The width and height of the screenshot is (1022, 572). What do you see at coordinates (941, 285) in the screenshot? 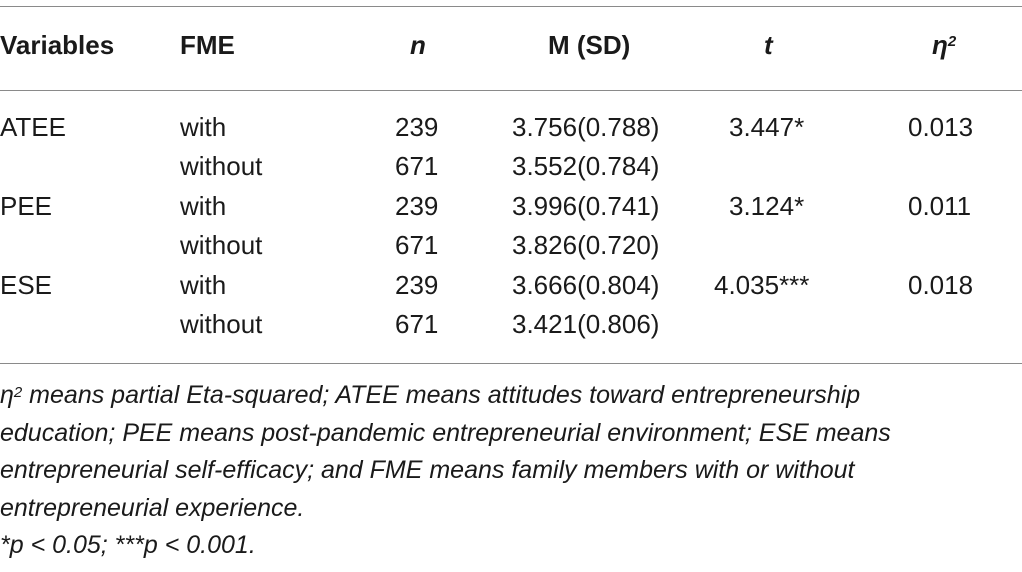
I see `table-cell-eta: 0.018` at bounding box center [941, 285].